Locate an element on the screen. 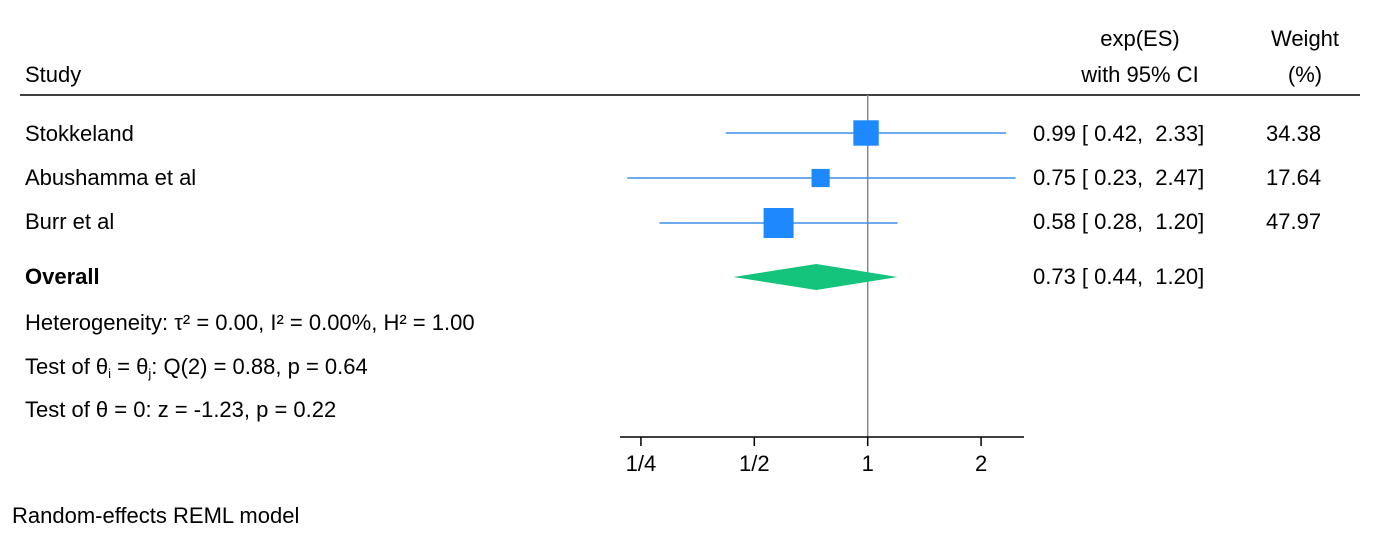  header-weight-line1: Weight is located at coordinates (1305, 38).